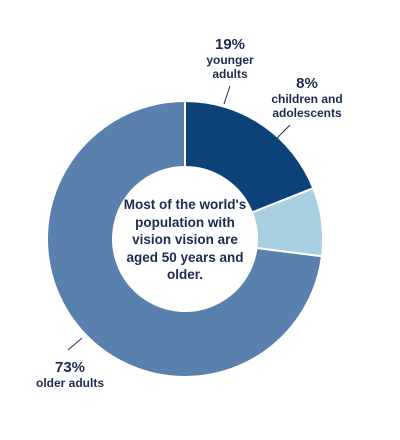  Describe the element at coordinates (227, 95) in the screenshot. I see `leader-line-younger-adults` at that location.